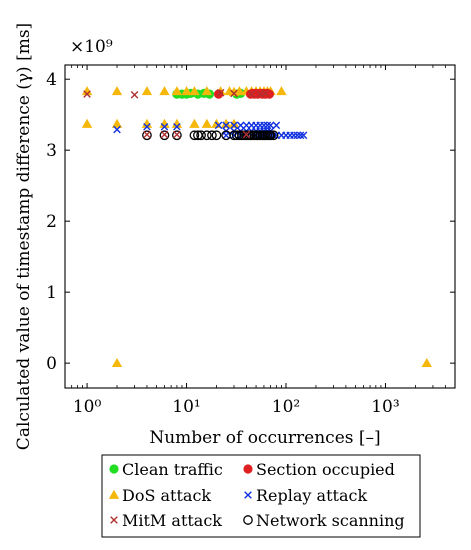 The width and height of the screenshot is (471, 550). I want to click on legend-marker-replay-attack, so click(248, 495).